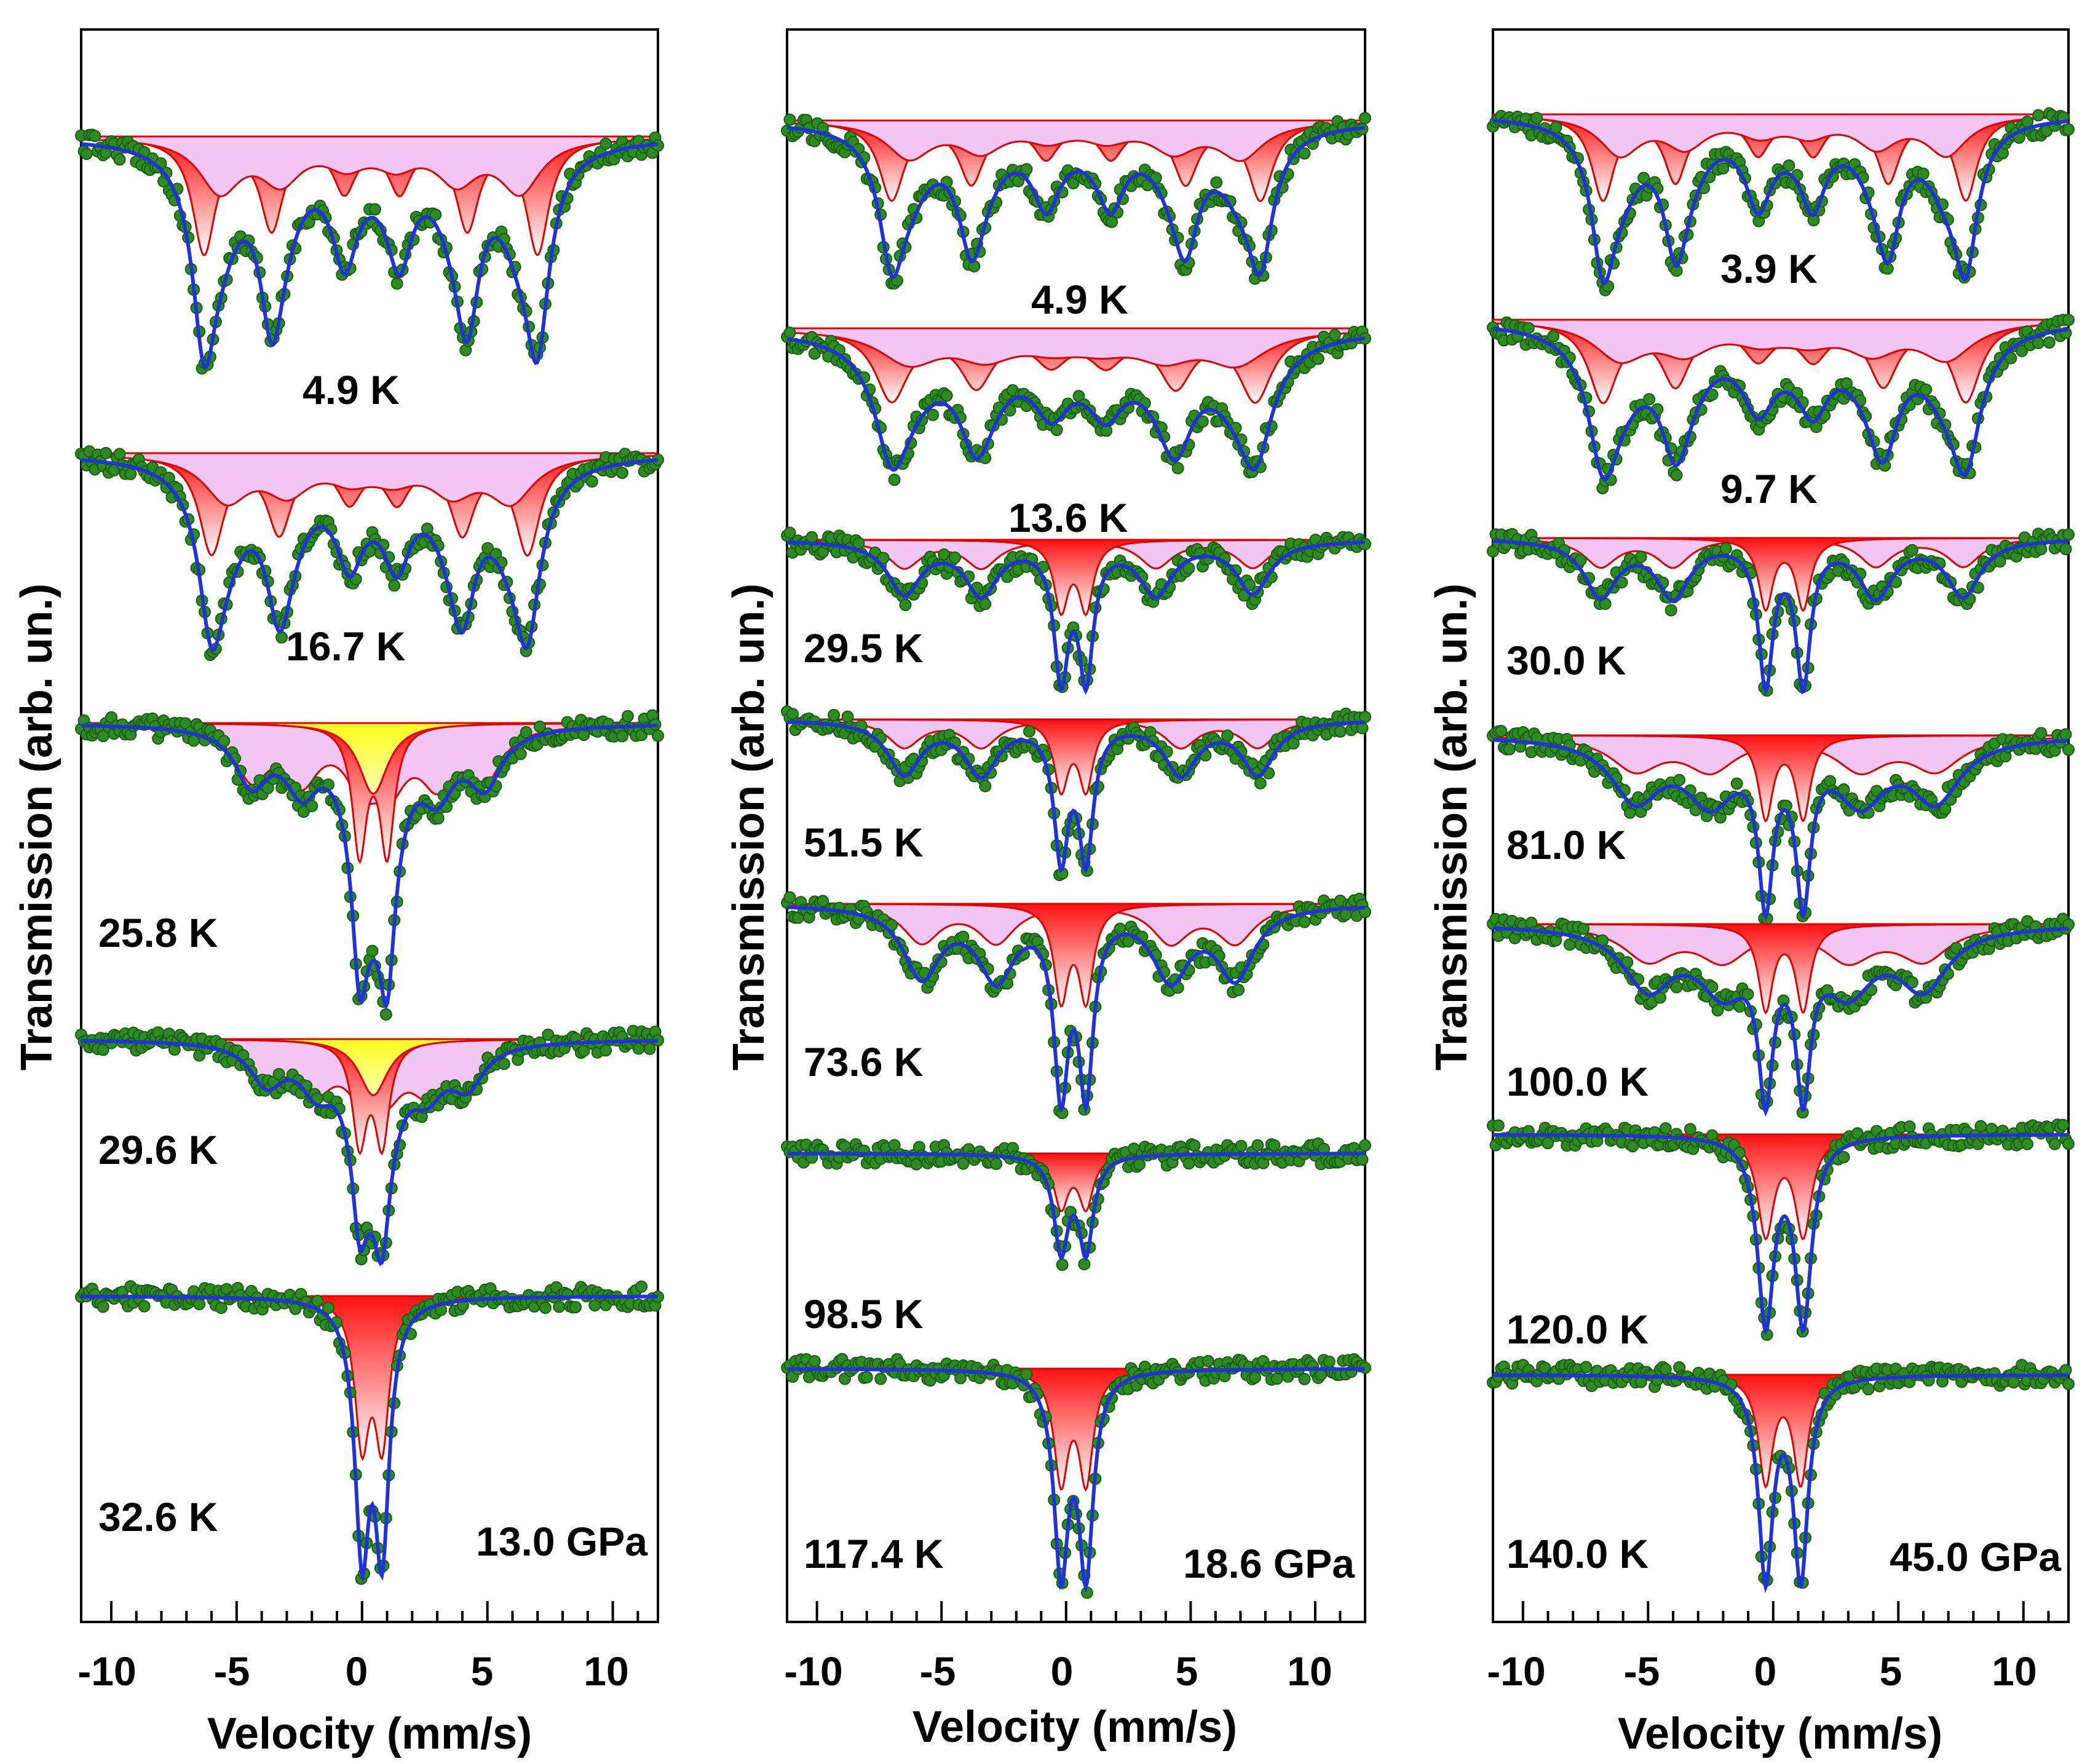 The width and height of the screenshot is (2082, 1764). Describe the element at coordinates (232, 1671) in the screenshot. I see `tick-label: -5` at that location.